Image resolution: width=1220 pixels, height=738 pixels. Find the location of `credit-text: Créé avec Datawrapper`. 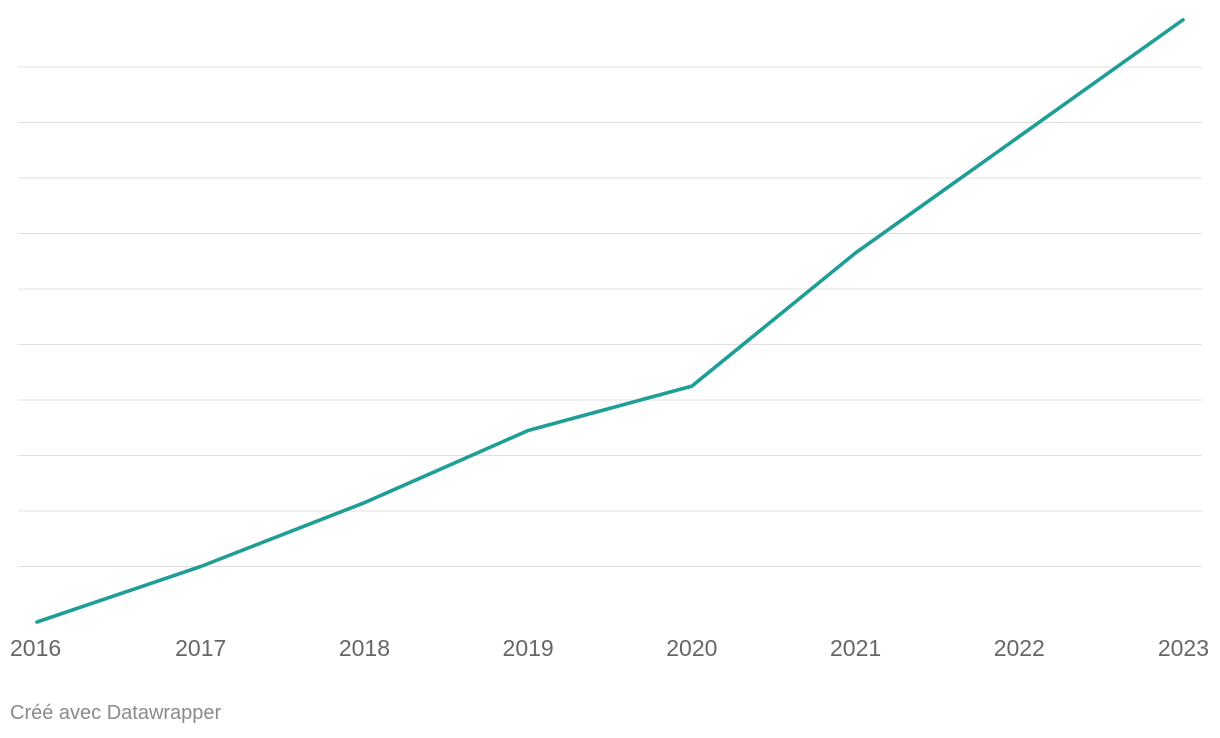

credit-text: Créé avec Datawrapper is located at coordinates (116, 713).